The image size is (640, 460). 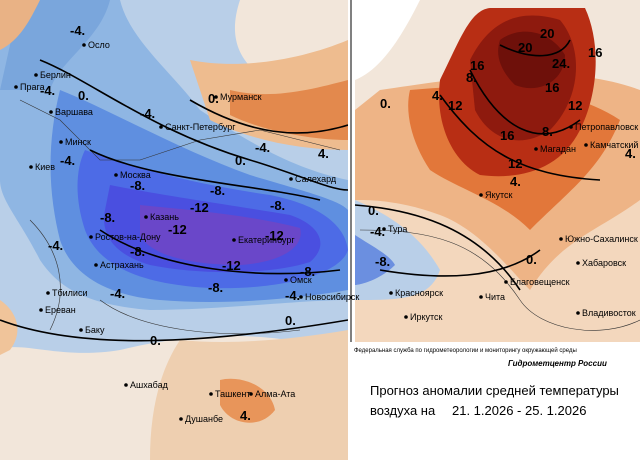 I want to click on city-label: Тбилиси, so click(x=70, y=293).